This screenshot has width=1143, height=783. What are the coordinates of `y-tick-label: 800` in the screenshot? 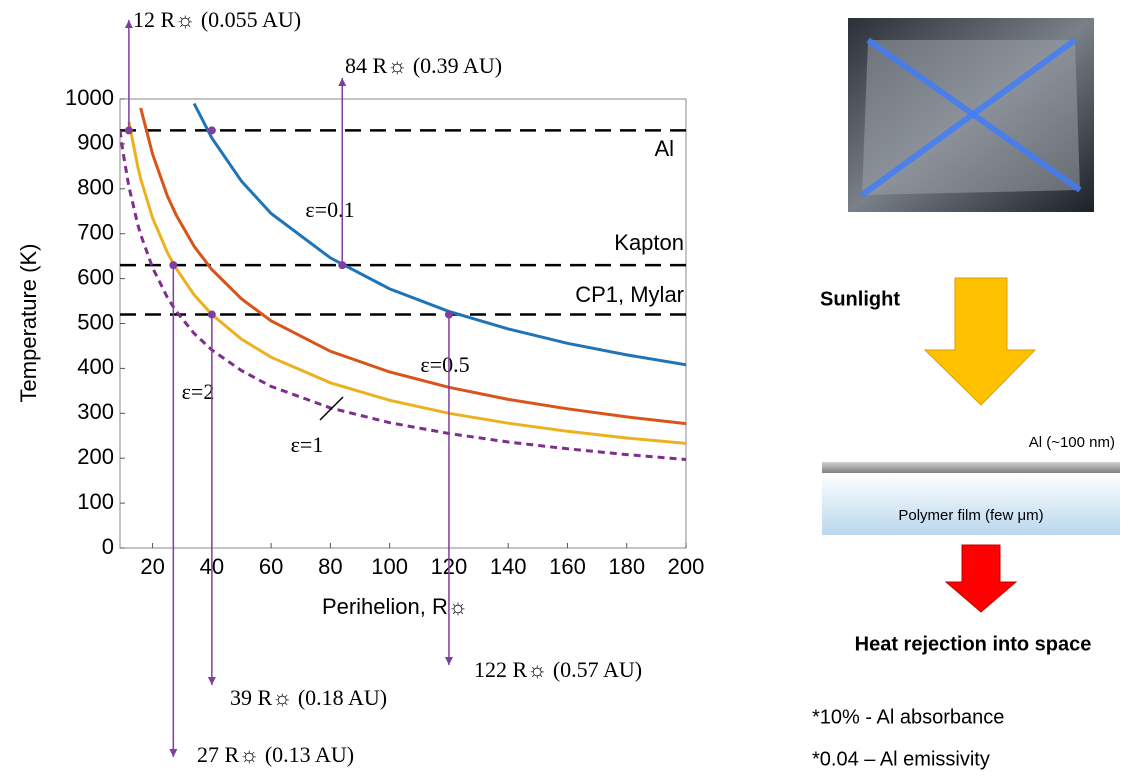 It's located at (95, 187).